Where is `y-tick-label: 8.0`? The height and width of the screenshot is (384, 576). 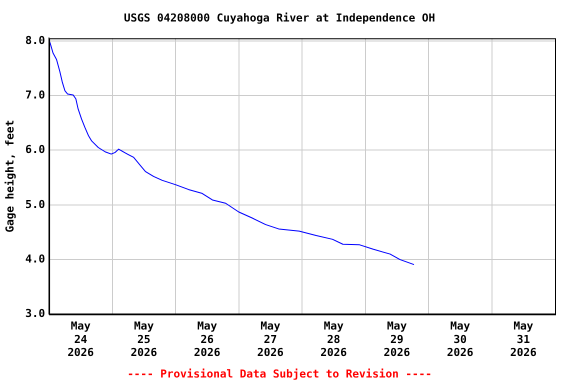 y-tick-label: 8.0 is located at coordinates (35, 40).